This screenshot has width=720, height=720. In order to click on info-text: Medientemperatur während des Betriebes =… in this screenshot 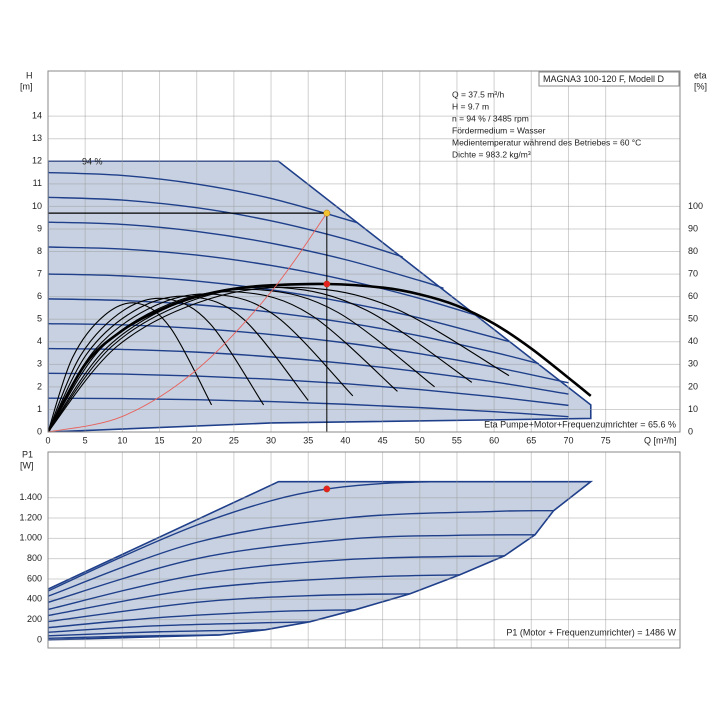, I will do `click(546, 142)`.